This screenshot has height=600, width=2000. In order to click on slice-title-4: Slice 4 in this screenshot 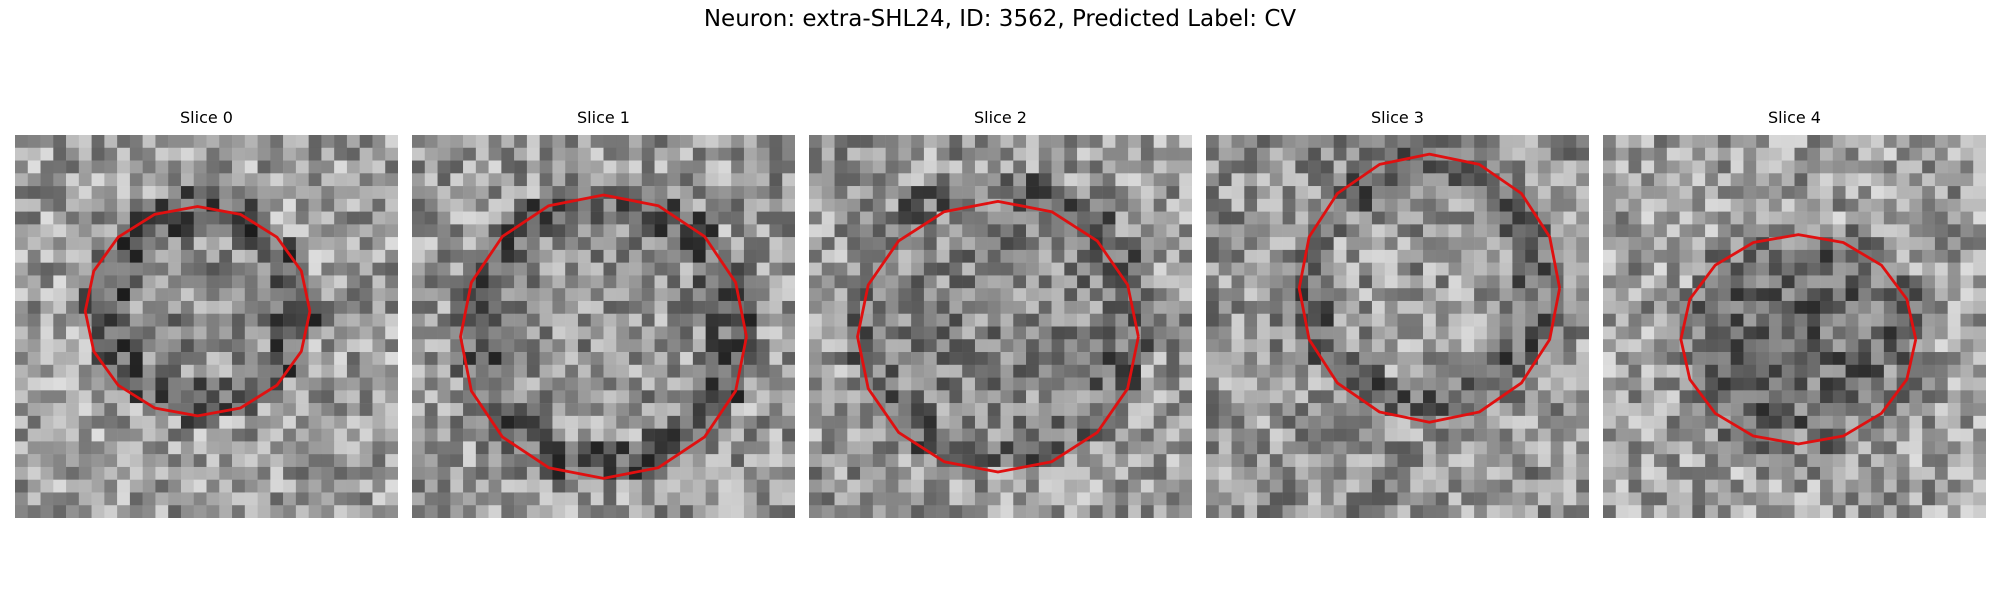, I will do `click(1794, 117)`.